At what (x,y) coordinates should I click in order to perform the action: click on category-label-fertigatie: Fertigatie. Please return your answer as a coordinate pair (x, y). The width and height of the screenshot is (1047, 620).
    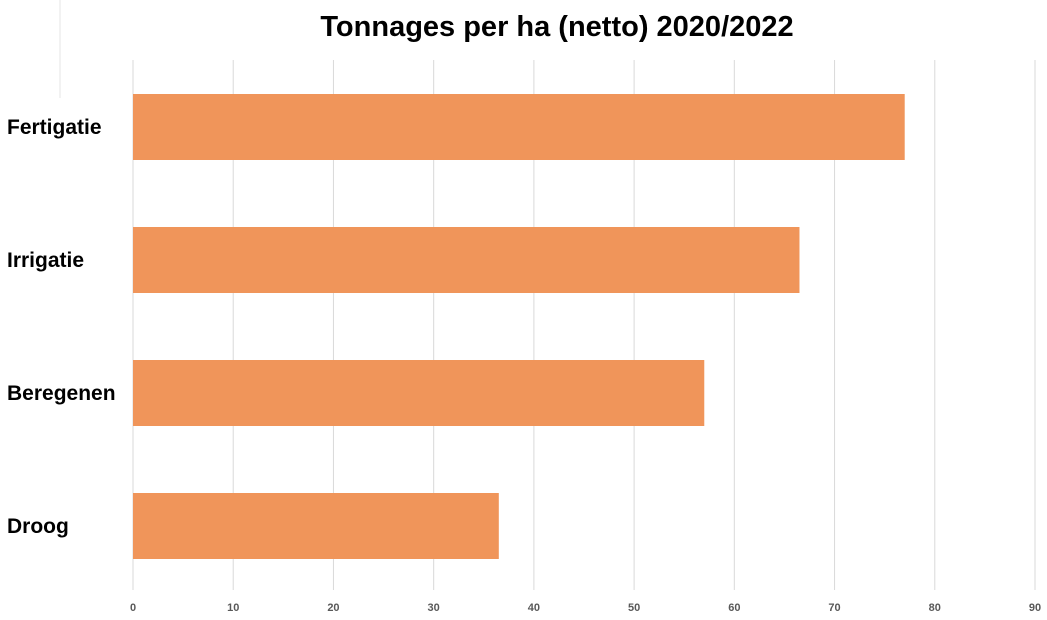
    Looking at the image, I should click on (54, 127).